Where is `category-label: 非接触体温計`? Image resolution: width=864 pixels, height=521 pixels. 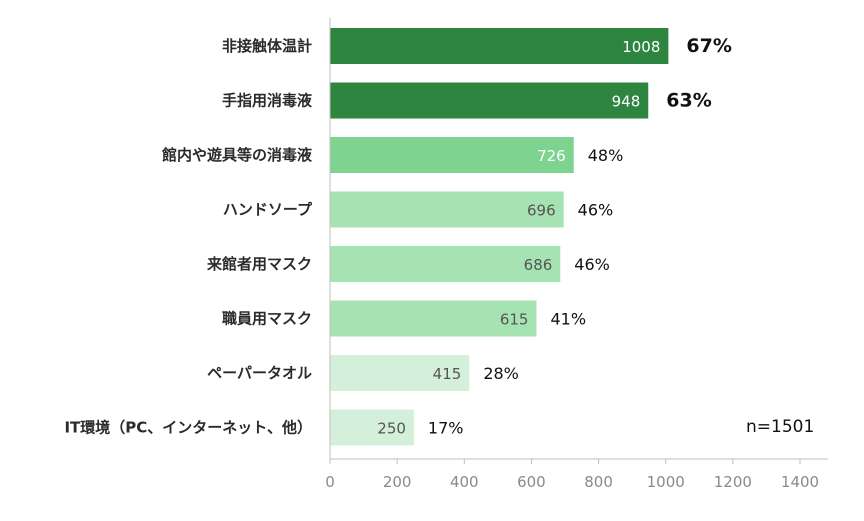 category-label: 非接触体温計 is located at coordinates (267, 46).